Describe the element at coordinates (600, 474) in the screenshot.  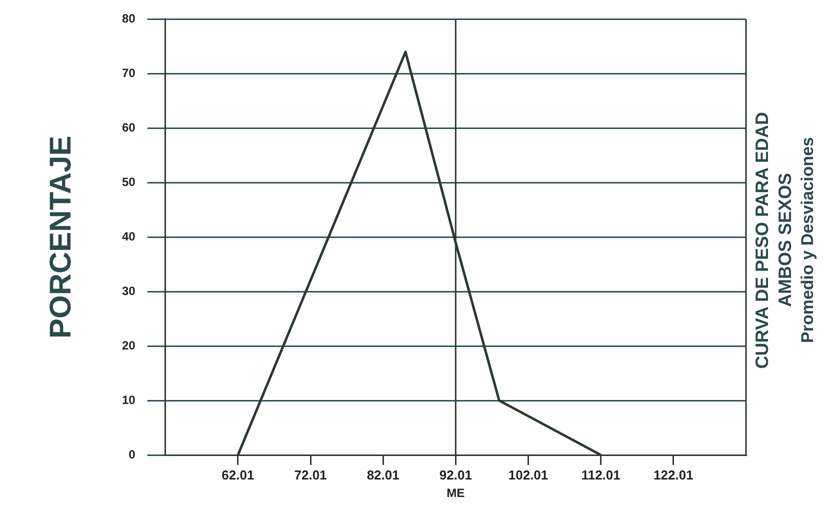
I see `x-tick-label: 112.01` at that location.